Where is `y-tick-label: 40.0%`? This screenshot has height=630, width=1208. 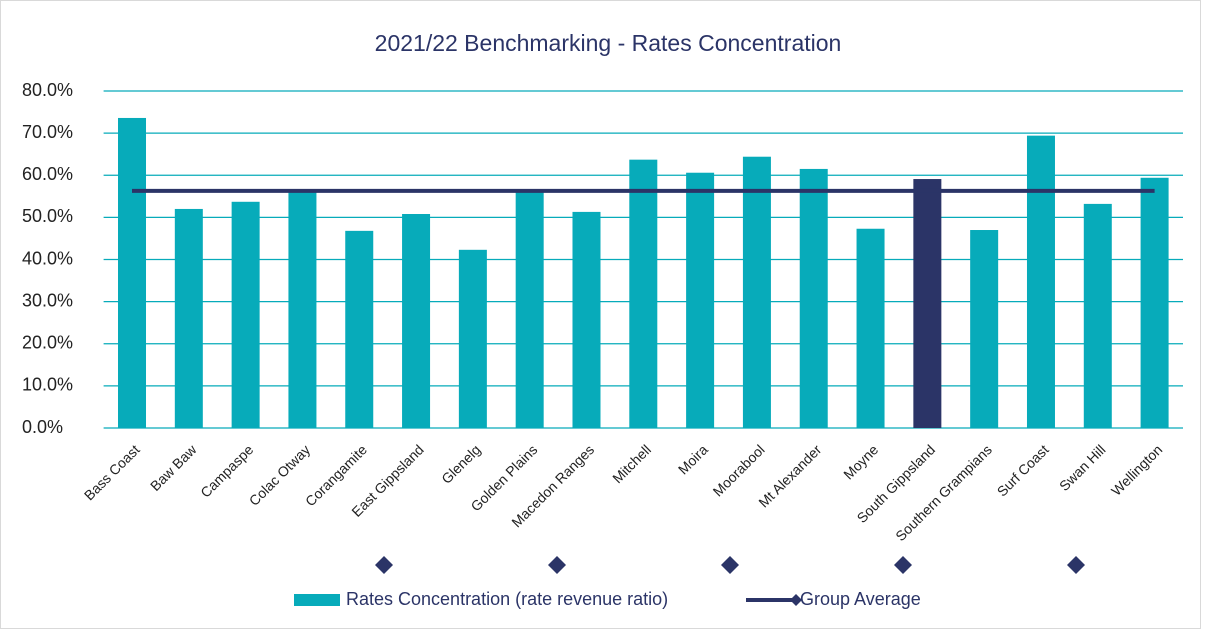 y-tick-label: 40.0% is located at coordinates (47, 258).